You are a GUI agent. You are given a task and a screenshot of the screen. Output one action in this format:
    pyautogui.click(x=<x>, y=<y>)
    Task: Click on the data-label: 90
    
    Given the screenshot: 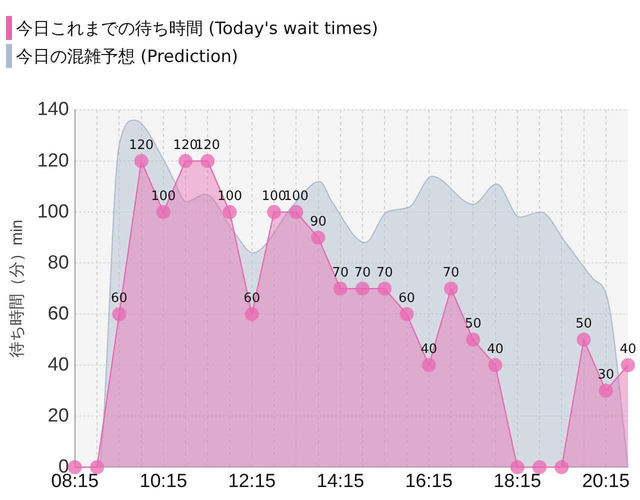 What is the action you would take?
    pyautogui.click(x=318, y=222)
    